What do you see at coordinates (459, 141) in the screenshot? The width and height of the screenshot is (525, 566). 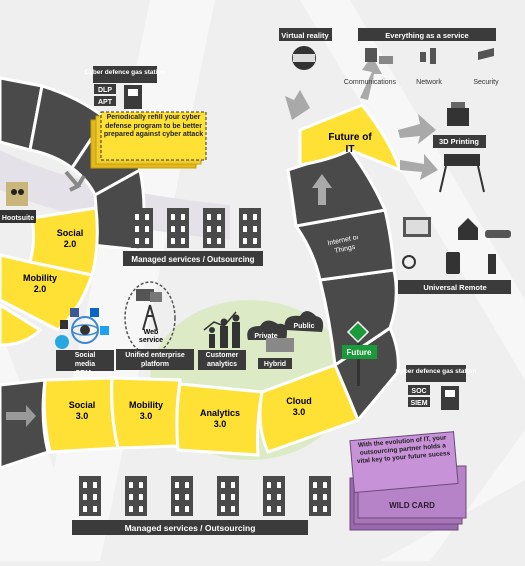 I see `printing-3d-label: 3D Printing` at bounding box center [459, 141].